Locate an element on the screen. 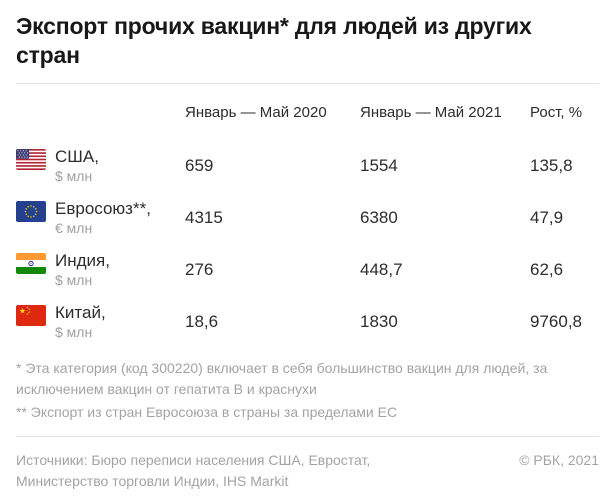  india-flag-icon is located at coordinates (31, 263).